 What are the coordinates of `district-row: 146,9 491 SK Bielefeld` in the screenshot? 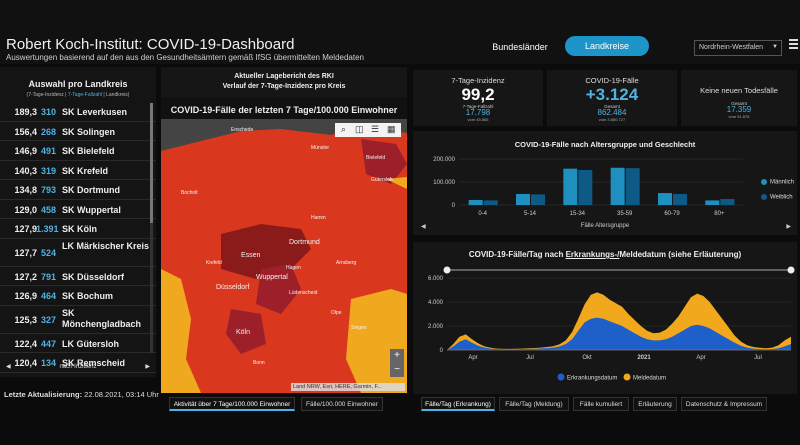 It's located at (78, 151).